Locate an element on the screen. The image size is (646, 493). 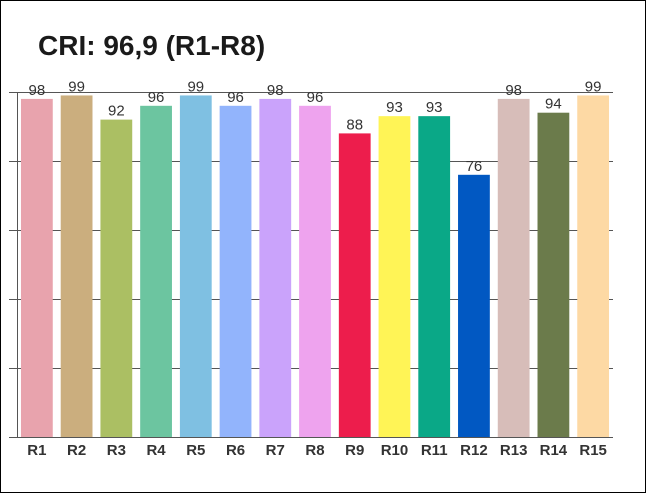
value-label-r2: 99 is located at coordinates (76, 86).